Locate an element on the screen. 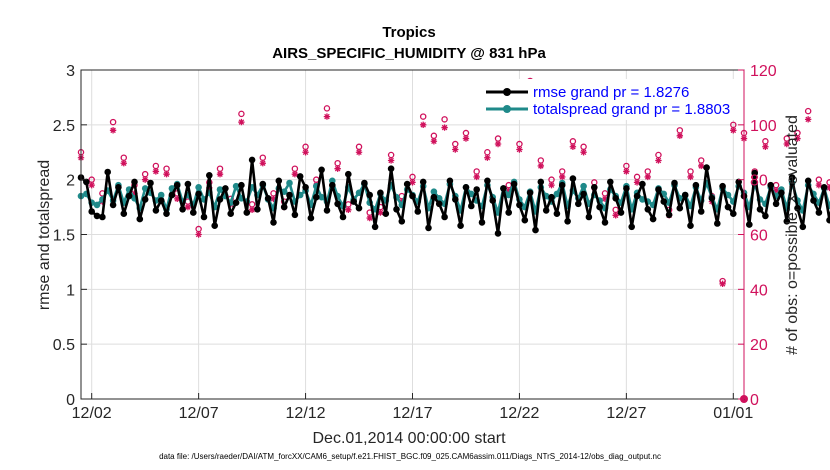 The height and width of the screenshot is (470, 830). y-left-tick-label: 1 is located at coordinates (70, 290).